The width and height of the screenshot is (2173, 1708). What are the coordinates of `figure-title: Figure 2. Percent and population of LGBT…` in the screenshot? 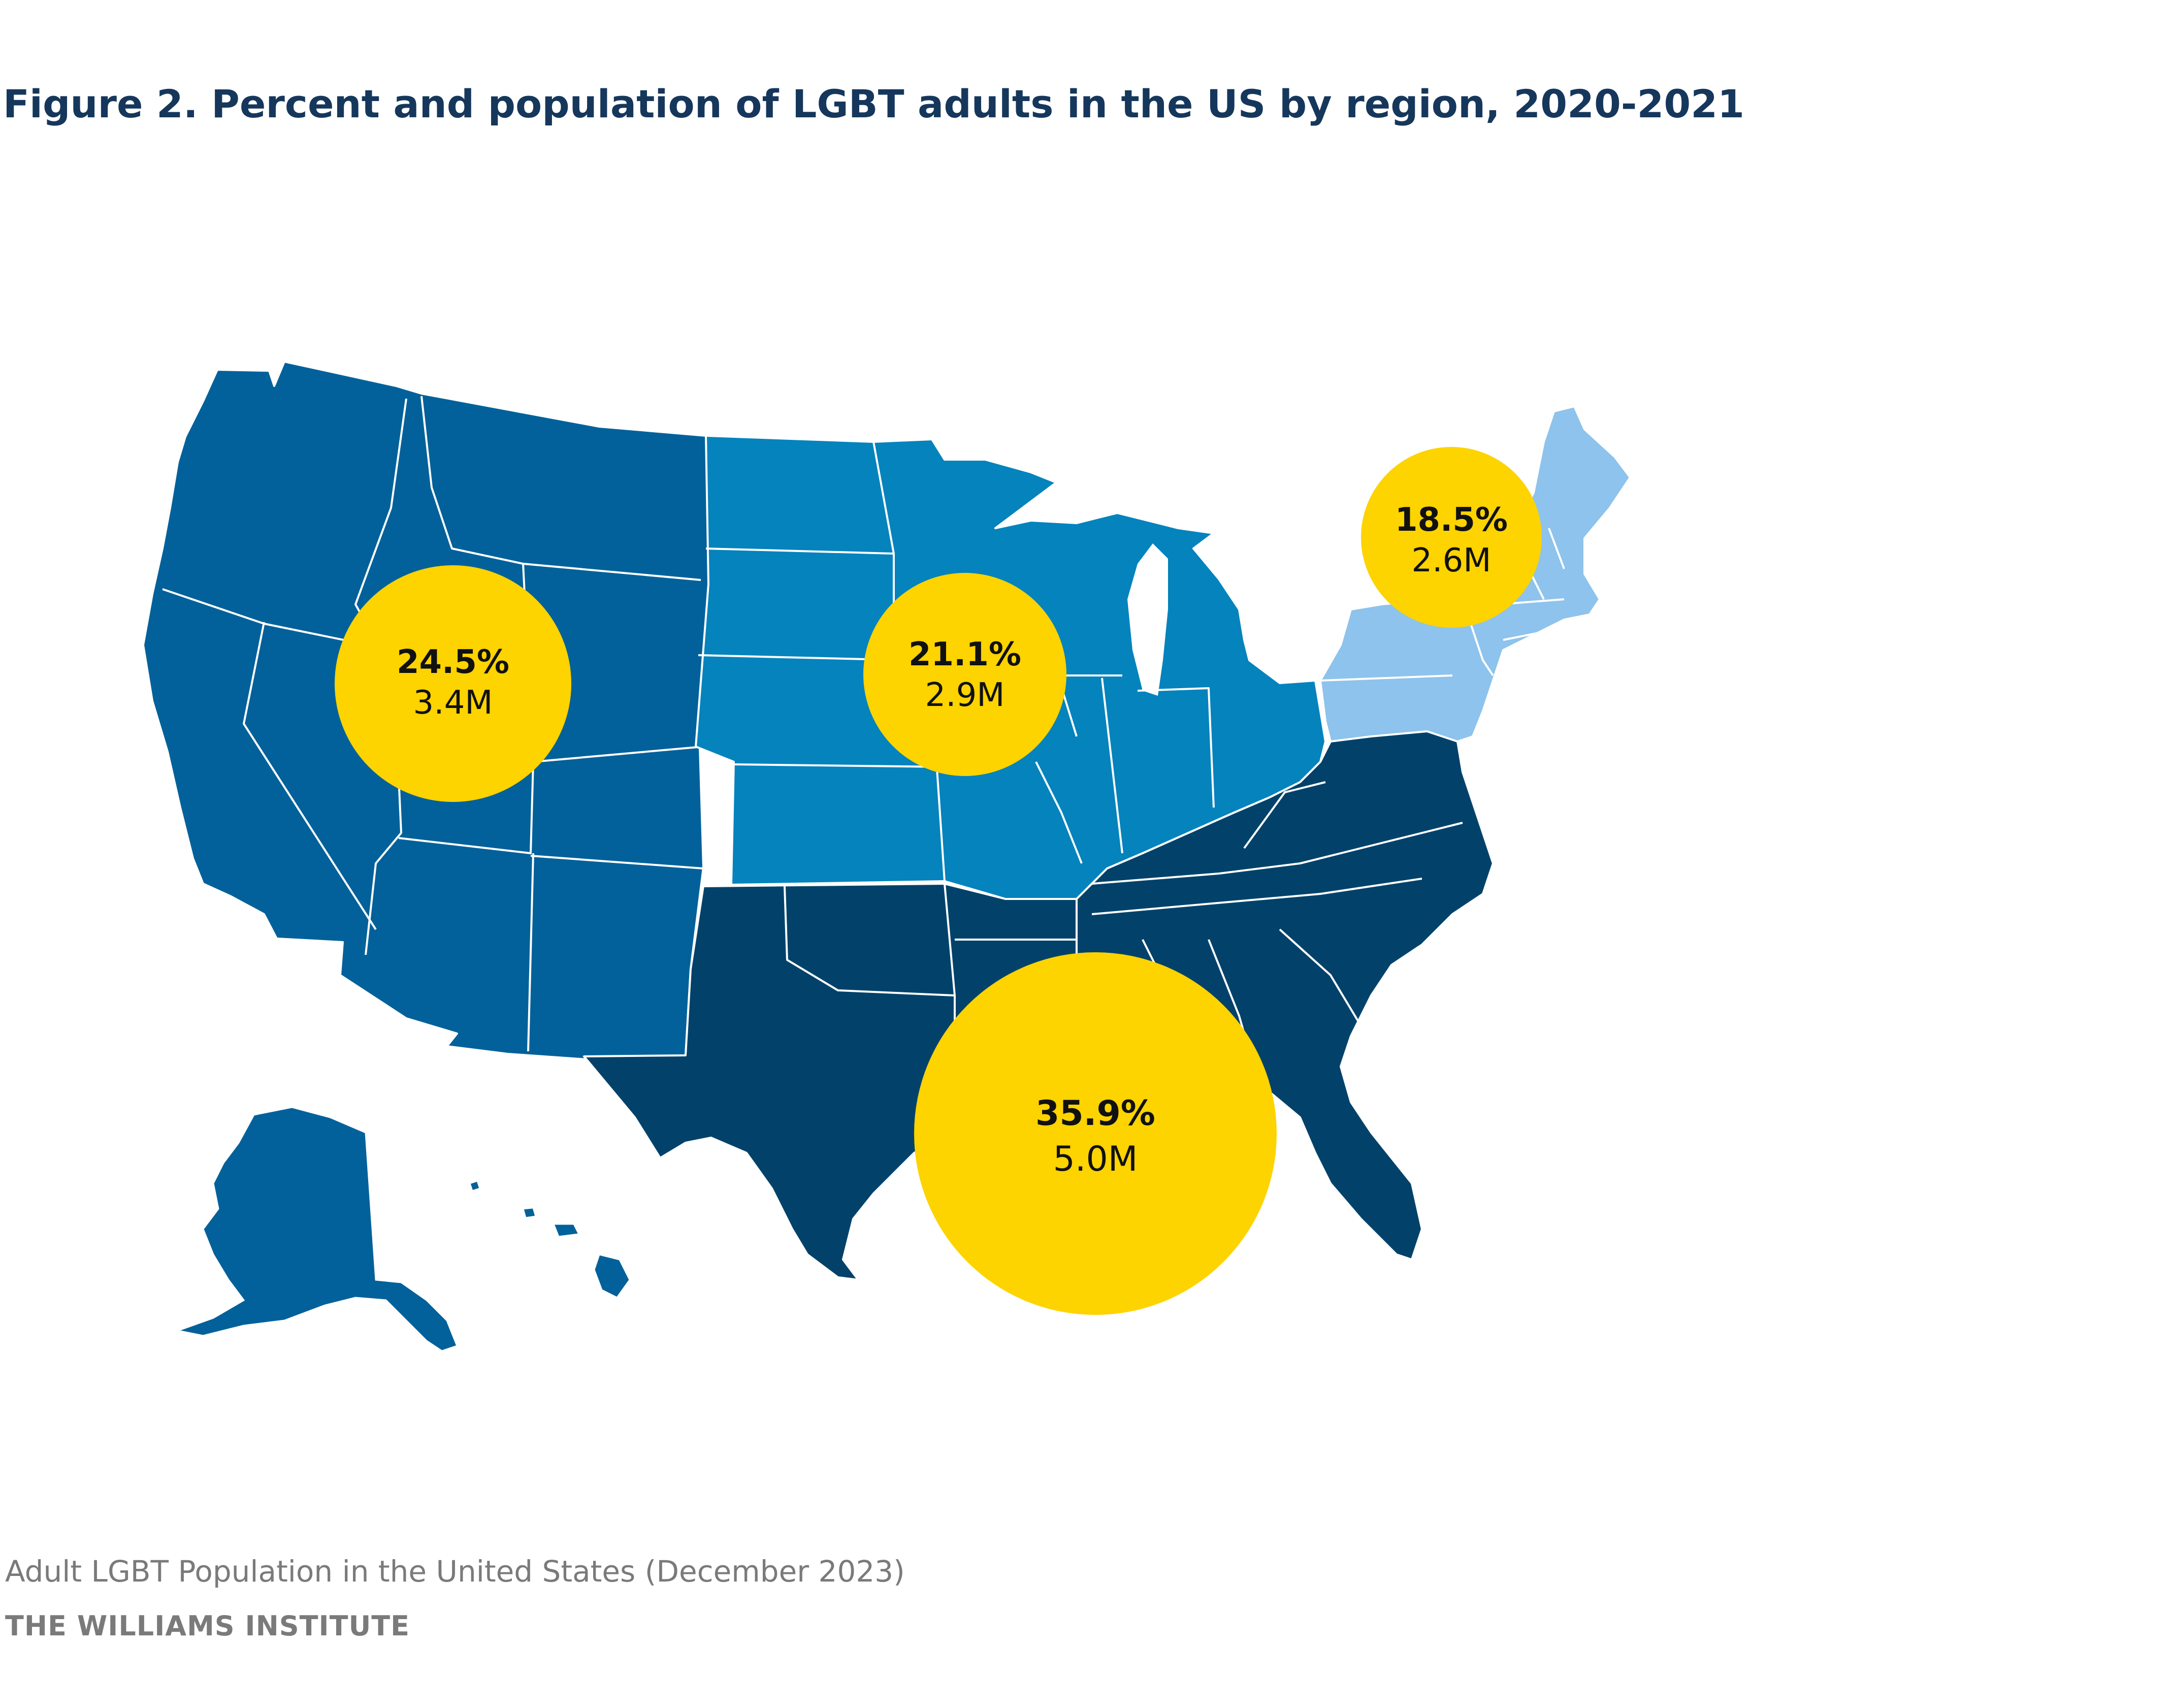 It's located at (873, 103).